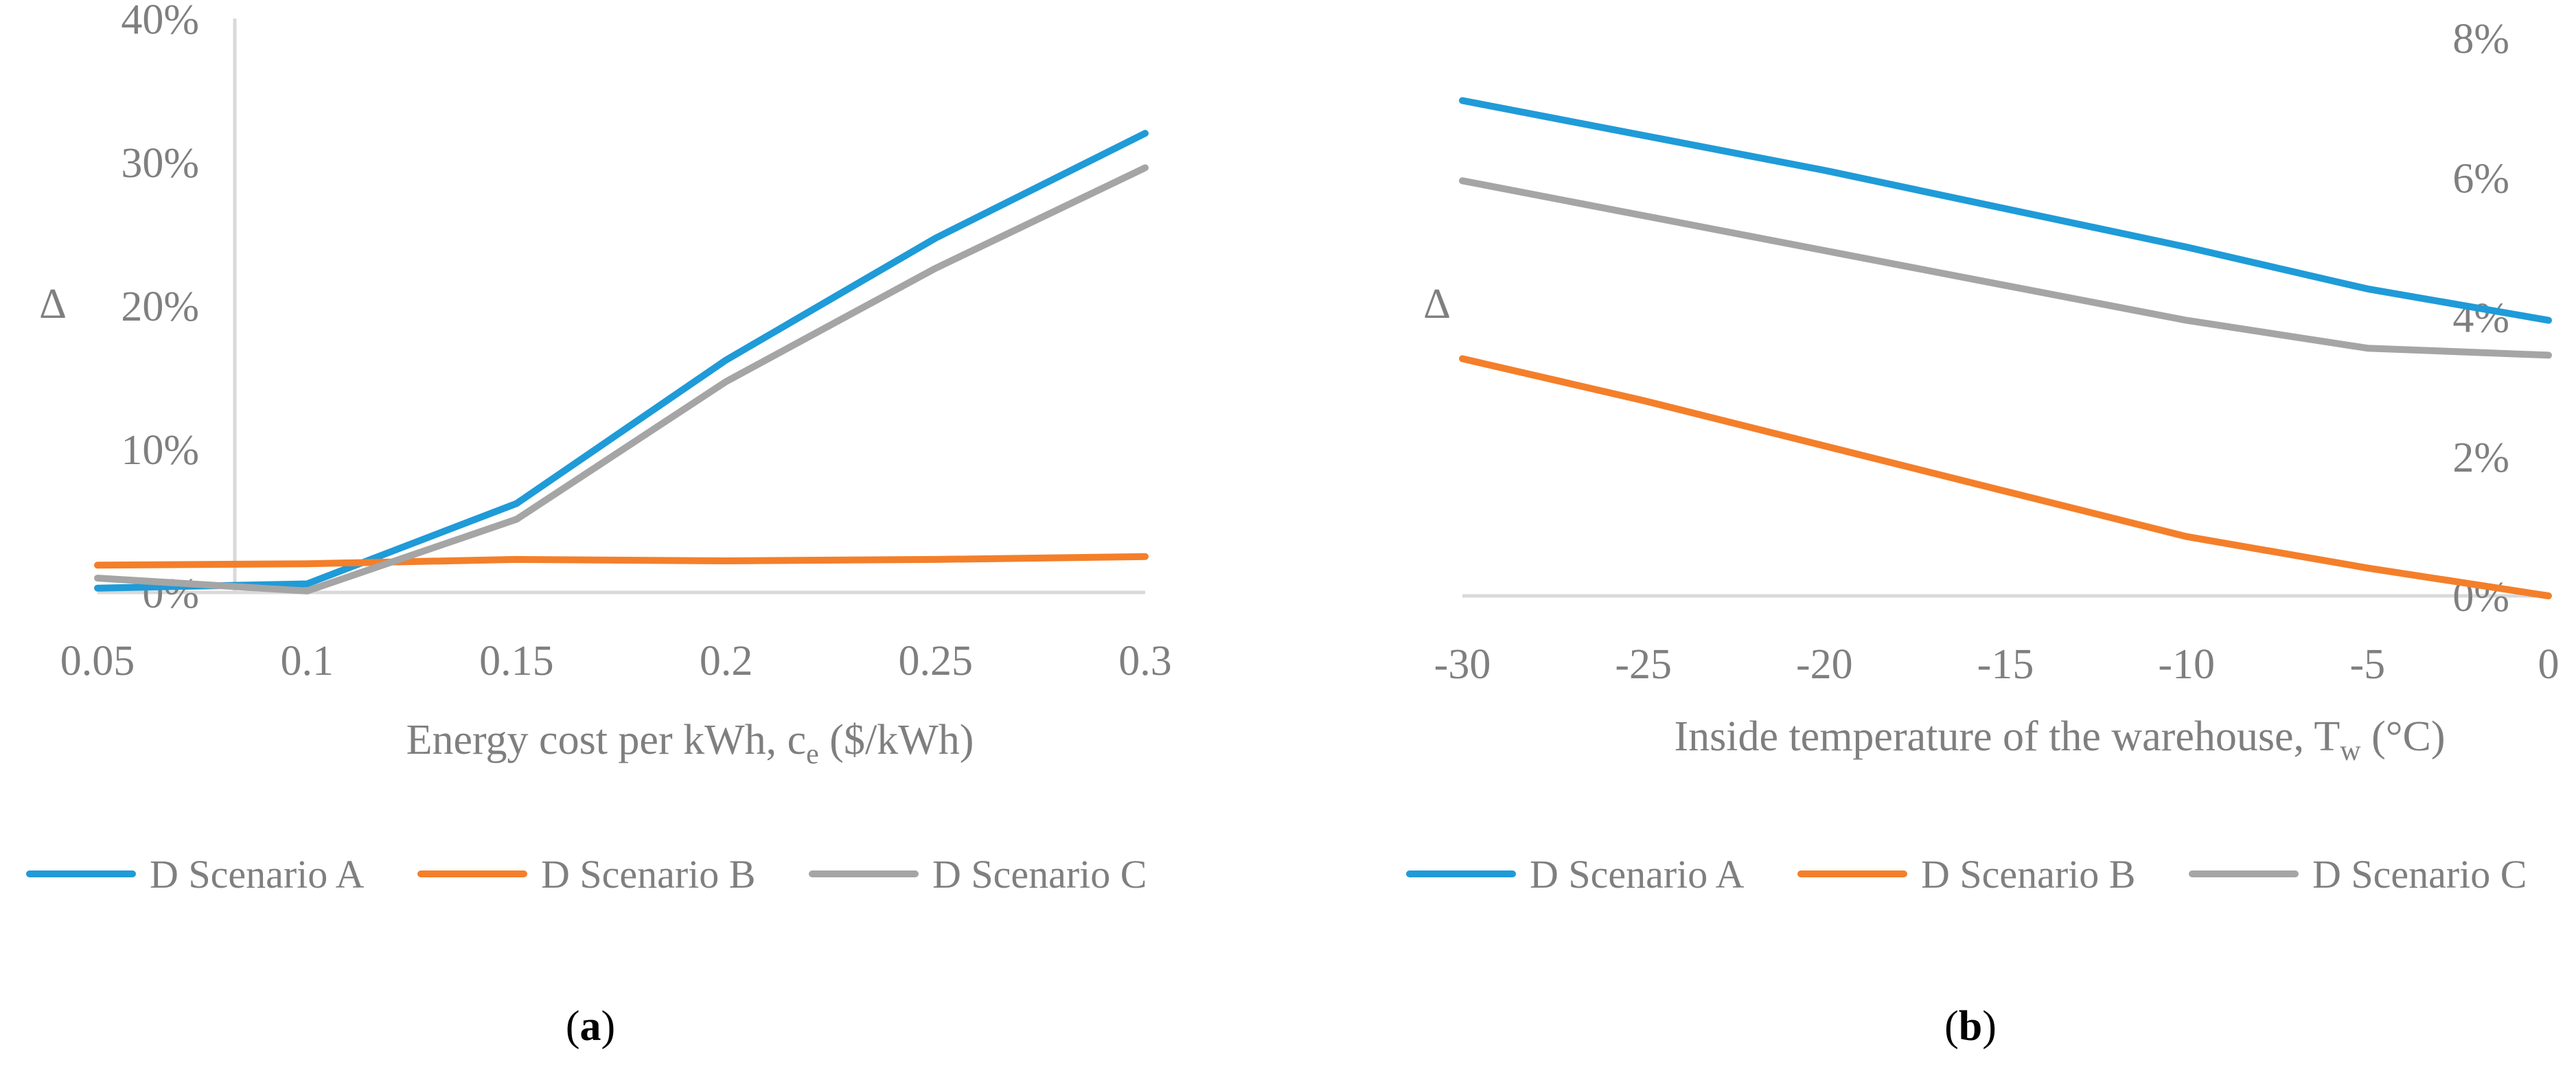  I want to click on panel-a-y-tick-label: 0%, so click(170, 593).